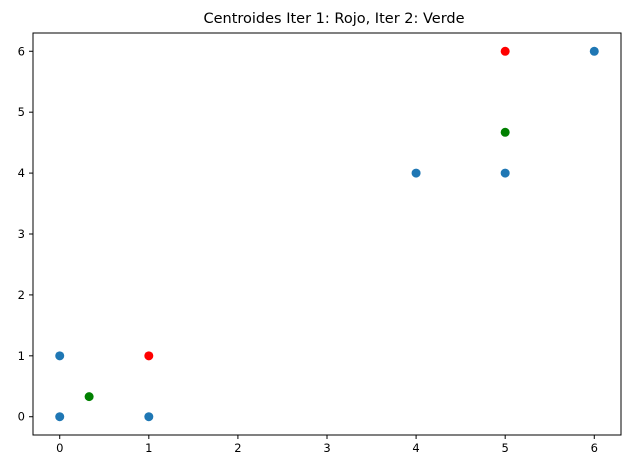 The width and height of the screenshot is (630, 470). Describe the element at coordinates (505, 448) in the screenshot. I see `x-tick-label: 5` at that location.